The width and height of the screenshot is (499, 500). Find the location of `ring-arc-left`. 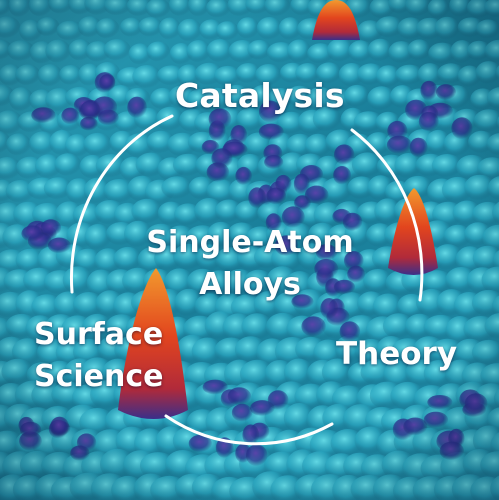

ring-arc-left is located at coordinates (121, 204).